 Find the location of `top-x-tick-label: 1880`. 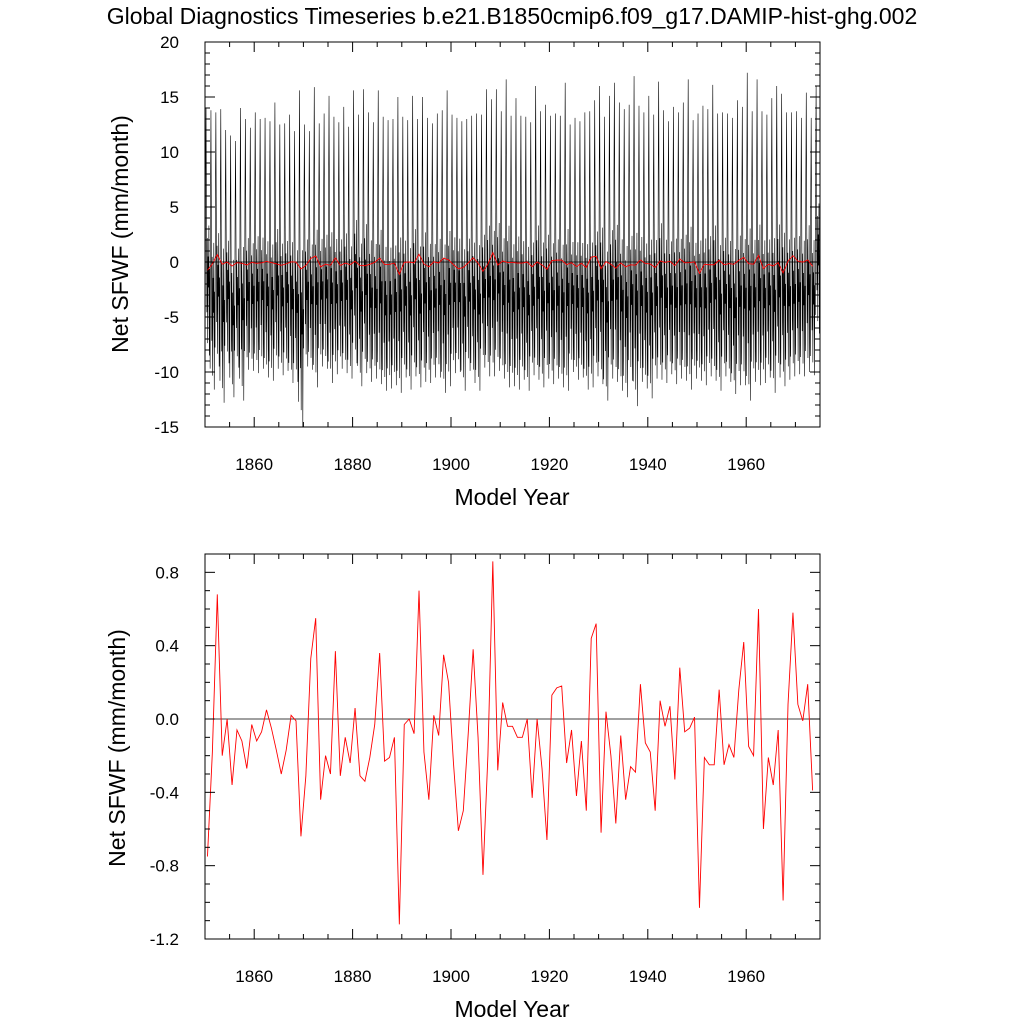

top-x-tick-label: 1880 is located at coordinates (353, 464).